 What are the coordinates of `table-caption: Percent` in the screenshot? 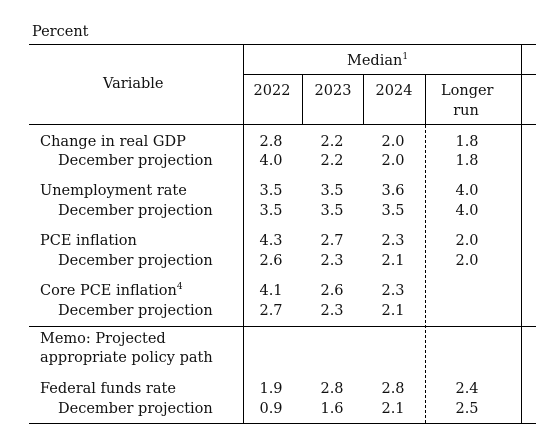 It's located at (60, 32).